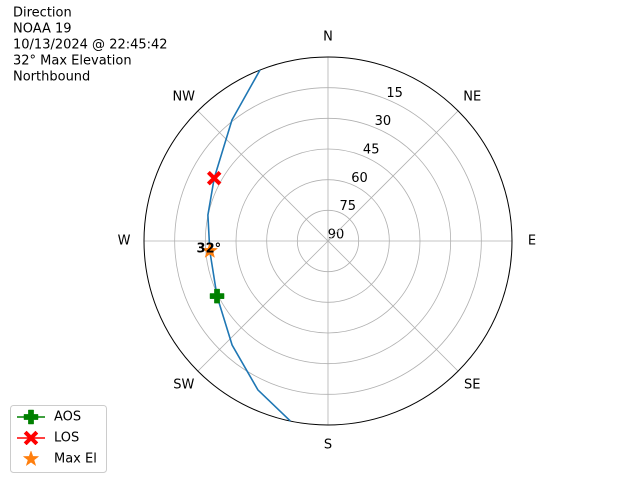 This screenshot has width=640, height=480. I want to click on r-tick-label: 45, so click(371, 150).